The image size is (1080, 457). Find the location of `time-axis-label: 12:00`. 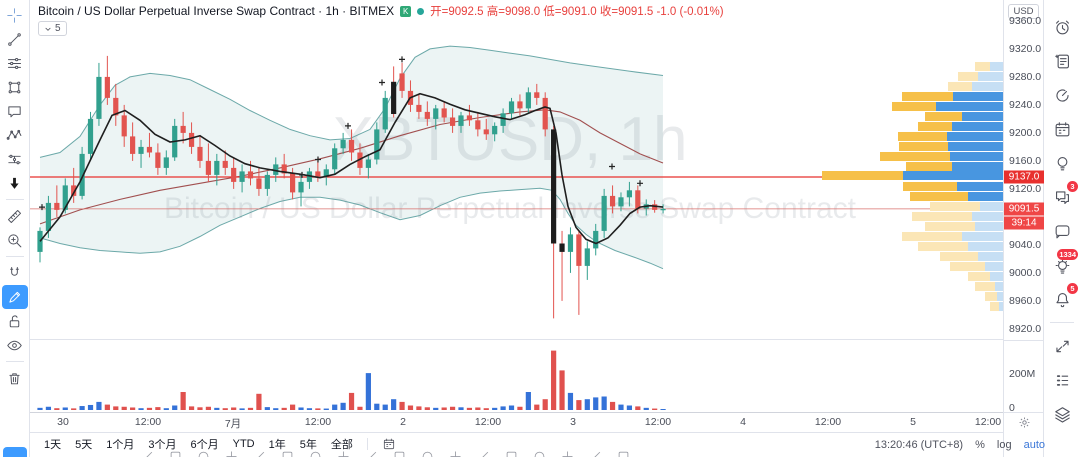

time-axis-label: 12:00 is located at coordinates (148, 422).